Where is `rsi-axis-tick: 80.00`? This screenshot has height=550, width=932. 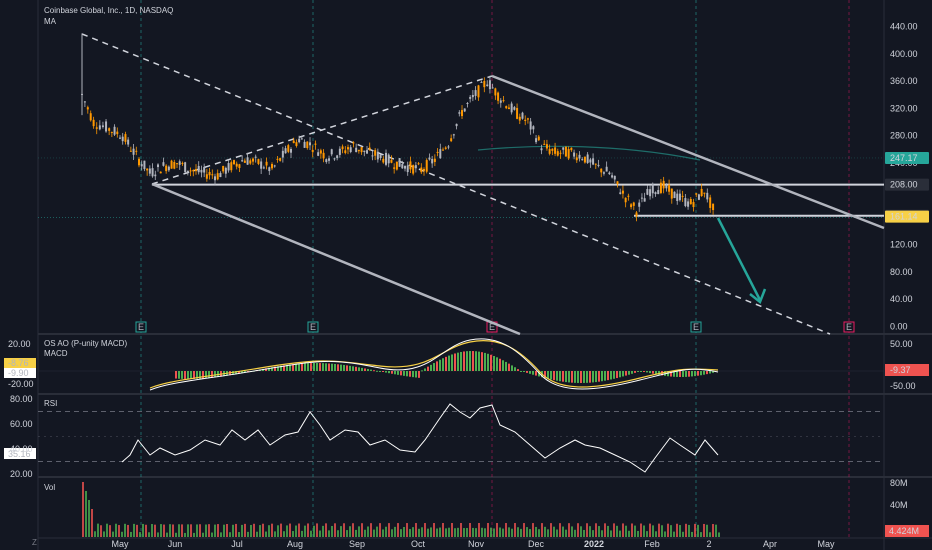 rsi-axis-tick: 80.00 is located at coordinates (21, 399).